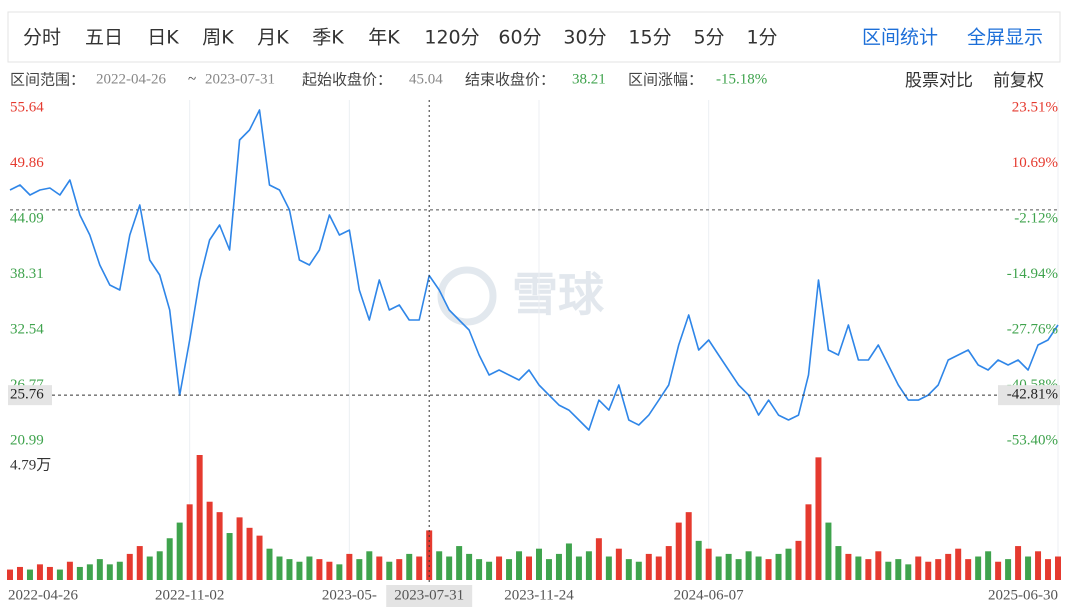  What do you see at coordinates (104, 38) in the screenshot?
I see `period-tab: 五日` at bounding box center [104, 38].